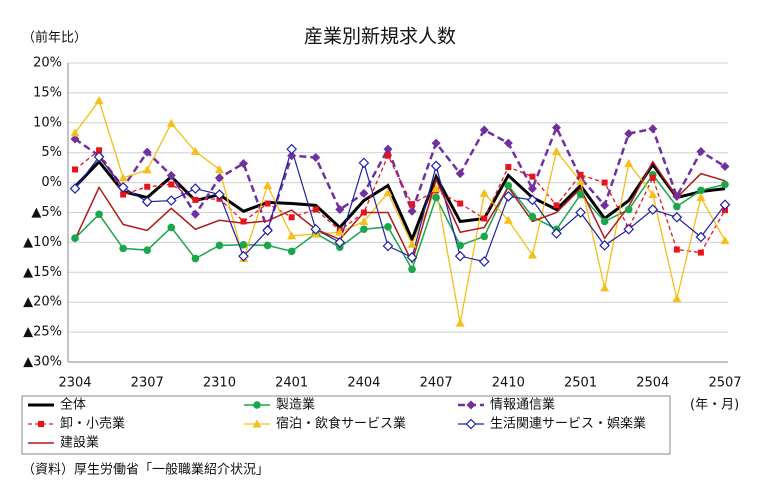 Image resolution: width=765 pixels, height=503 pixels. What do you see at coordinates (73, 405) in the screenshot?
I see `legend-label: 全体` at bounding box center [73, 405].